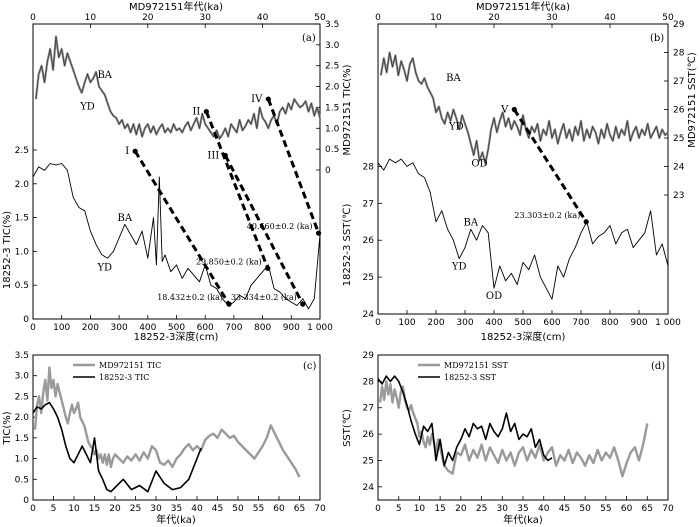  Describe the element at coordinates (551, 323) in the screenshot. I see `panel-b-bottom-tick-label: 600` at that location.